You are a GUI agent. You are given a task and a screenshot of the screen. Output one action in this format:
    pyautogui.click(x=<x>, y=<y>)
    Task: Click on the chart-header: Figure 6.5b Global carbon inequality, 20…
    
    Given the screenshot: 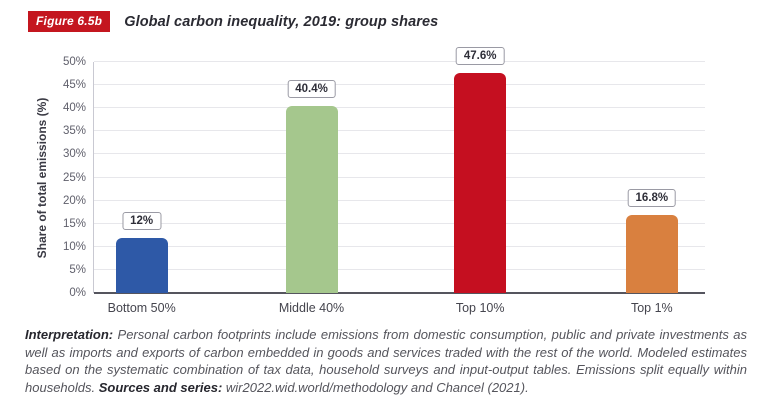 What is the action you would take?
    pyautogui.click(x=233, y=21)
    